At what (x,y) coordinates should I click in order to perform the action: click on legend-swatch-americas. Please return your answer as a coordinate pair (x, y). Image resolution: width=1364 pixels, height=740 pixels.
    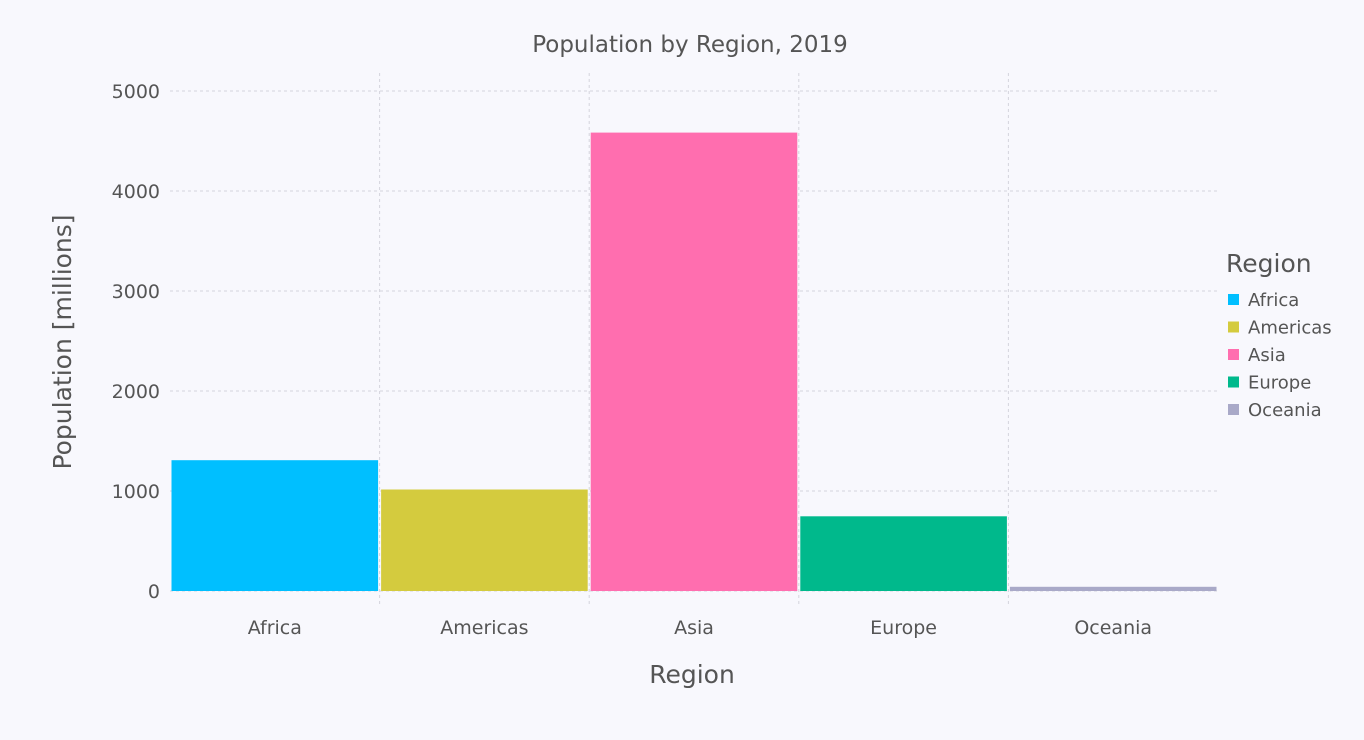
    Looking at the image, I should click on (1233, 327).